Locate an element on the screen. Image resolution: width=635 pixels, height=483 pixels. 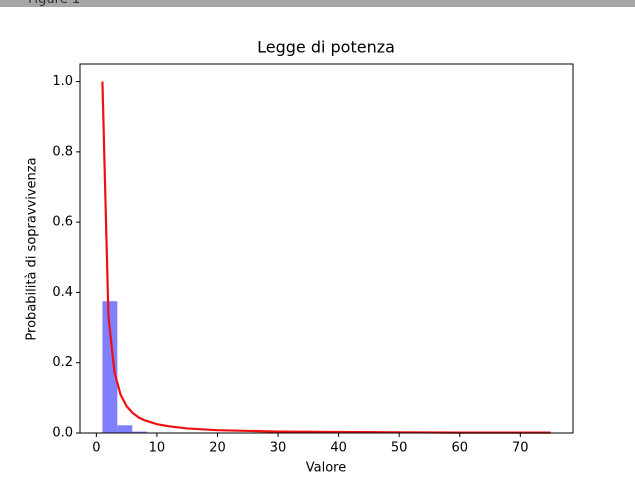
x-tick-label: 30 is located at coordinates (278, 448).